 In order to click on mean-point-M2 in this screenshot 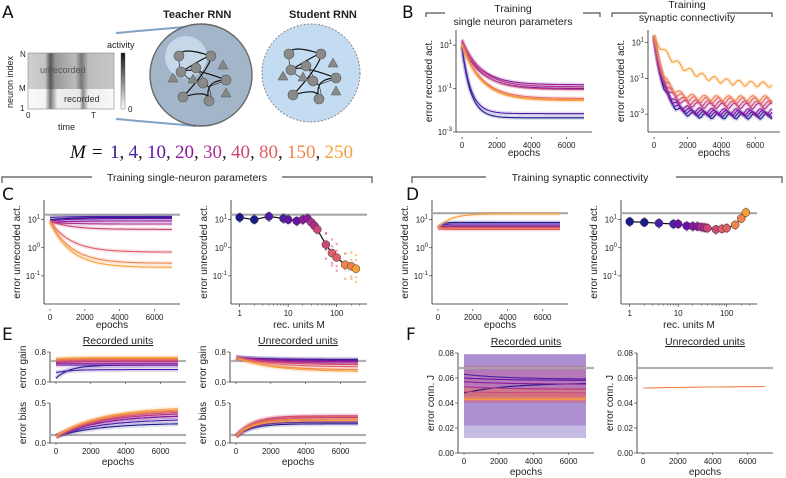, I will do `click(644, 222)`.